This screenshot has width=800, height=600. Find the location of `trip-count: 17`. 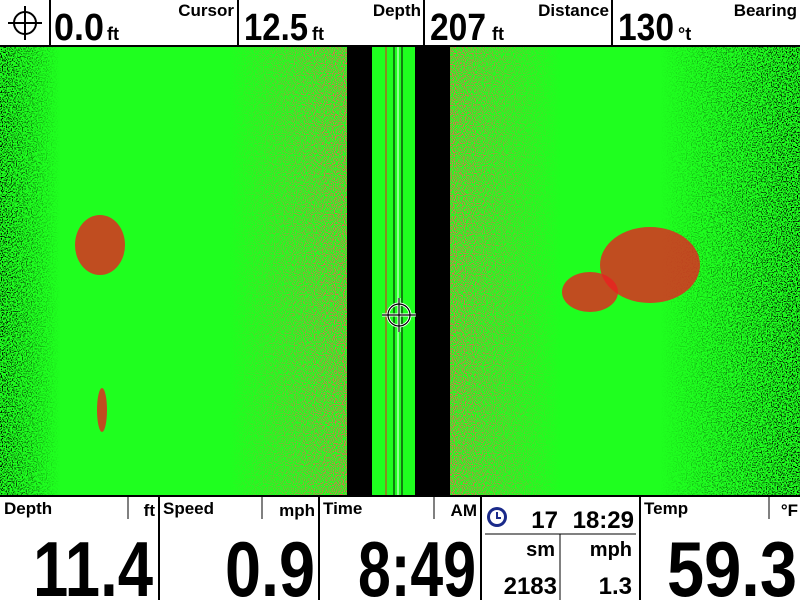

trip-count: 17 is located at coordinates (544, 520).